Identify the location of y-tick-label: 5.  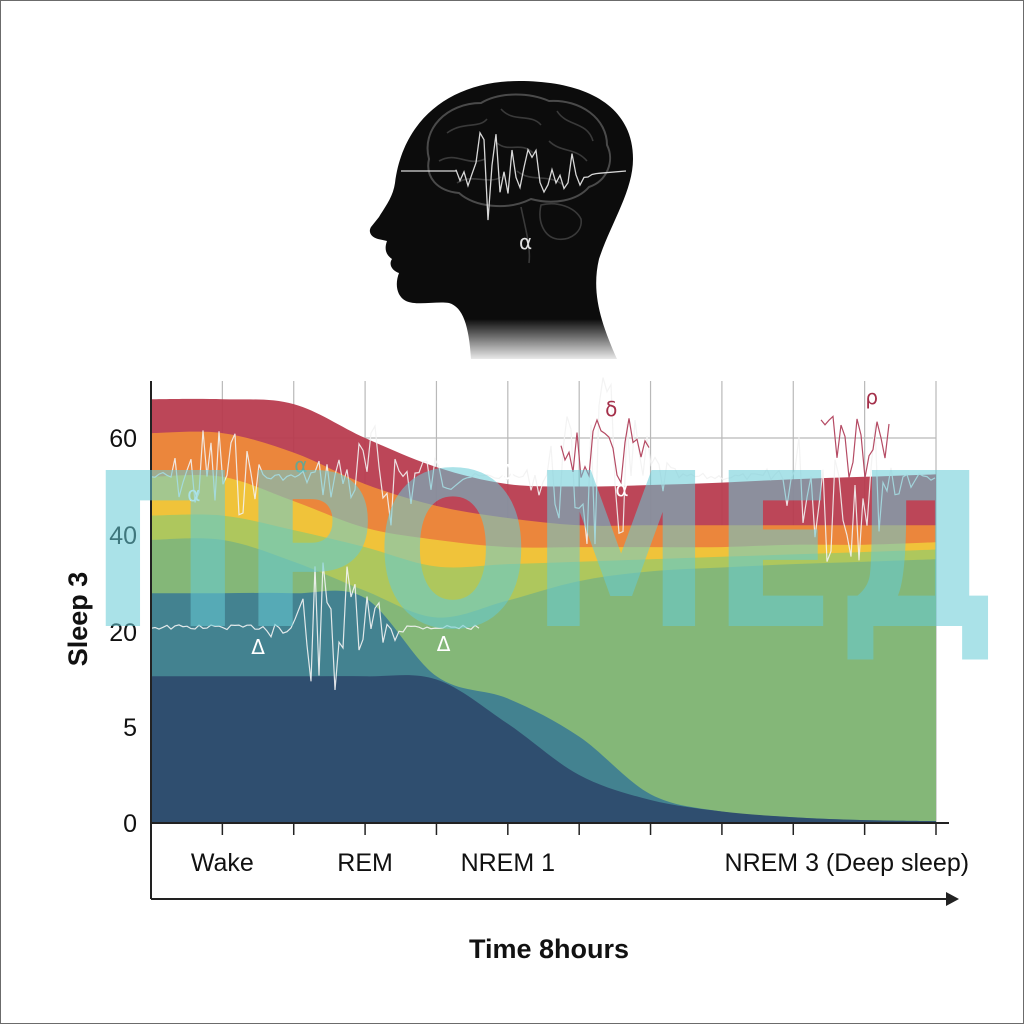
(130, 728).